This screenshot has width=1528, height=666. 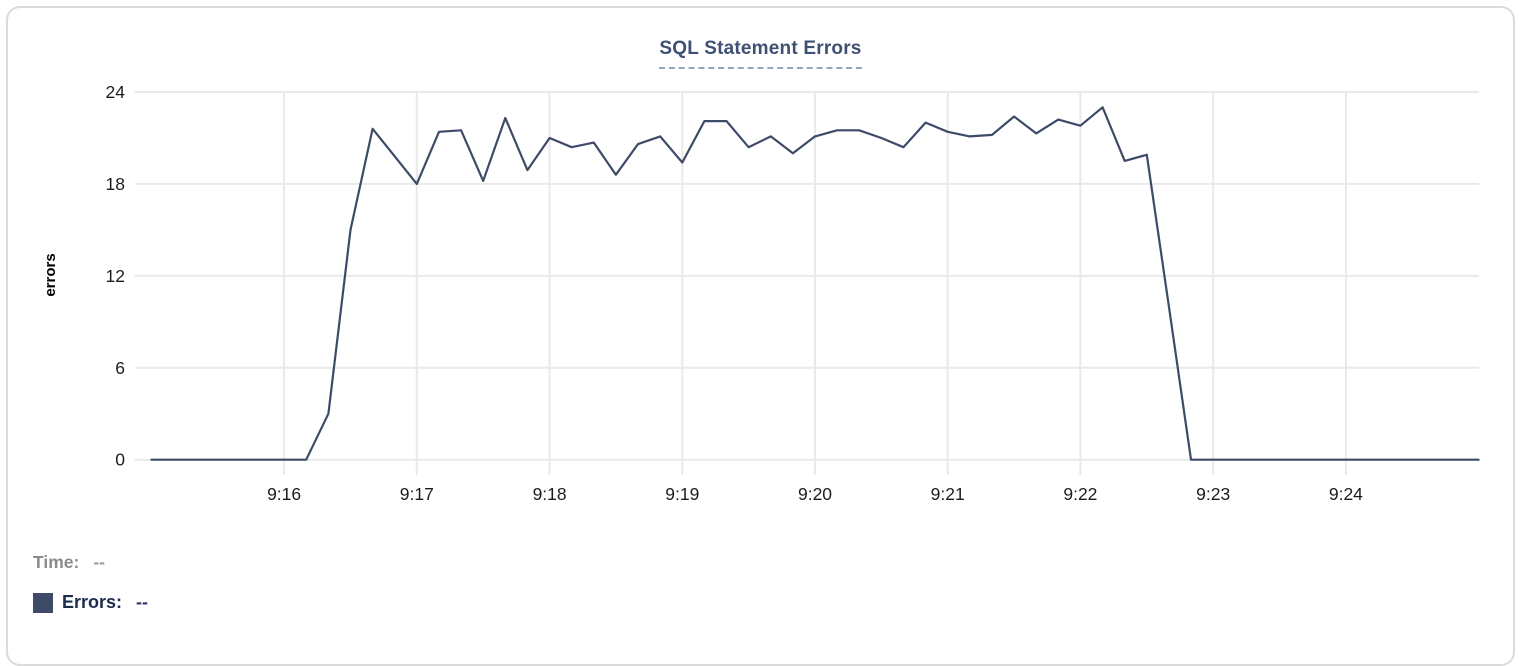 I want to click on svg-text: 9:17, so click(x=417, y=494).